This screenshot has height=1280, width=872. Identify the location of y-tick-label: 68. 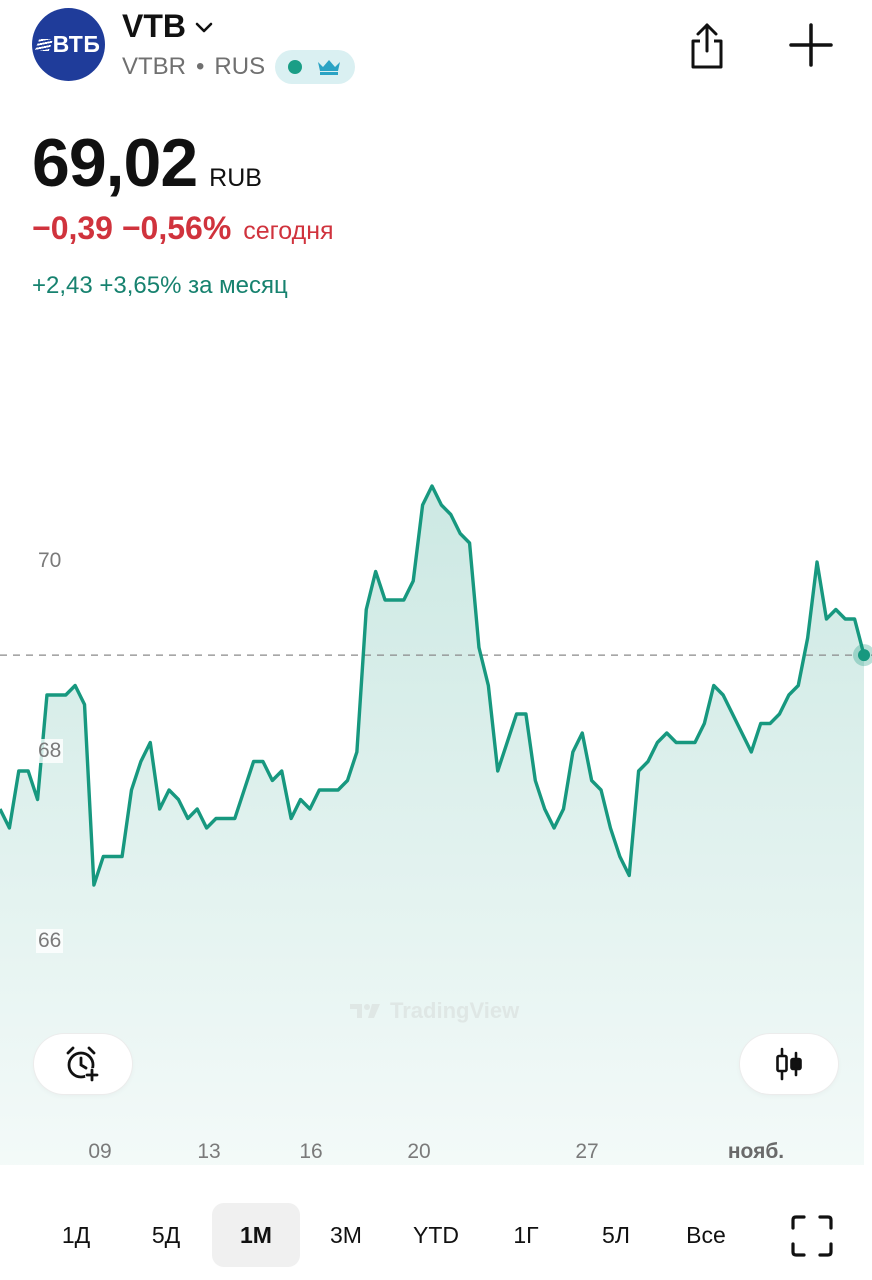
(50, 751).